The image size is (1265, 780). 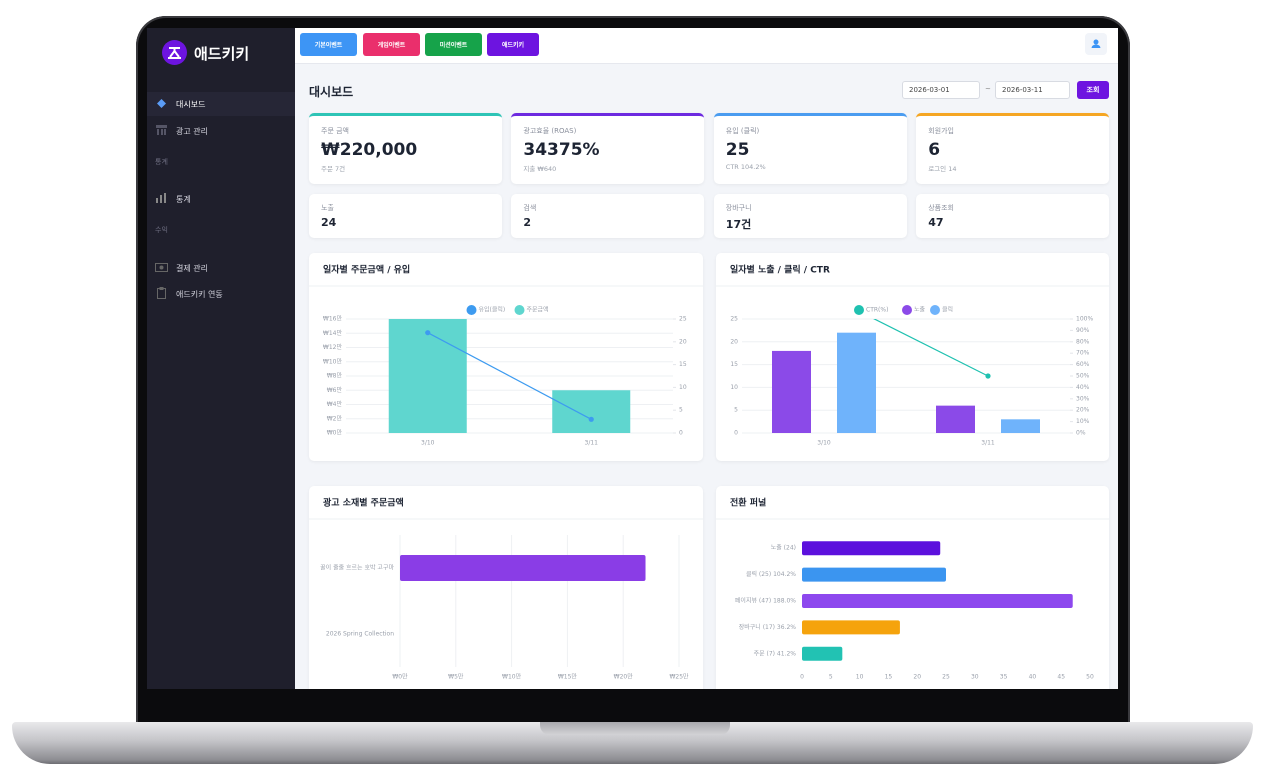 What do you see at coordinates (540, 169) in the screenshot?
I see `kpi-sub: 지출 ₩640` at bounding box center [540, 169].